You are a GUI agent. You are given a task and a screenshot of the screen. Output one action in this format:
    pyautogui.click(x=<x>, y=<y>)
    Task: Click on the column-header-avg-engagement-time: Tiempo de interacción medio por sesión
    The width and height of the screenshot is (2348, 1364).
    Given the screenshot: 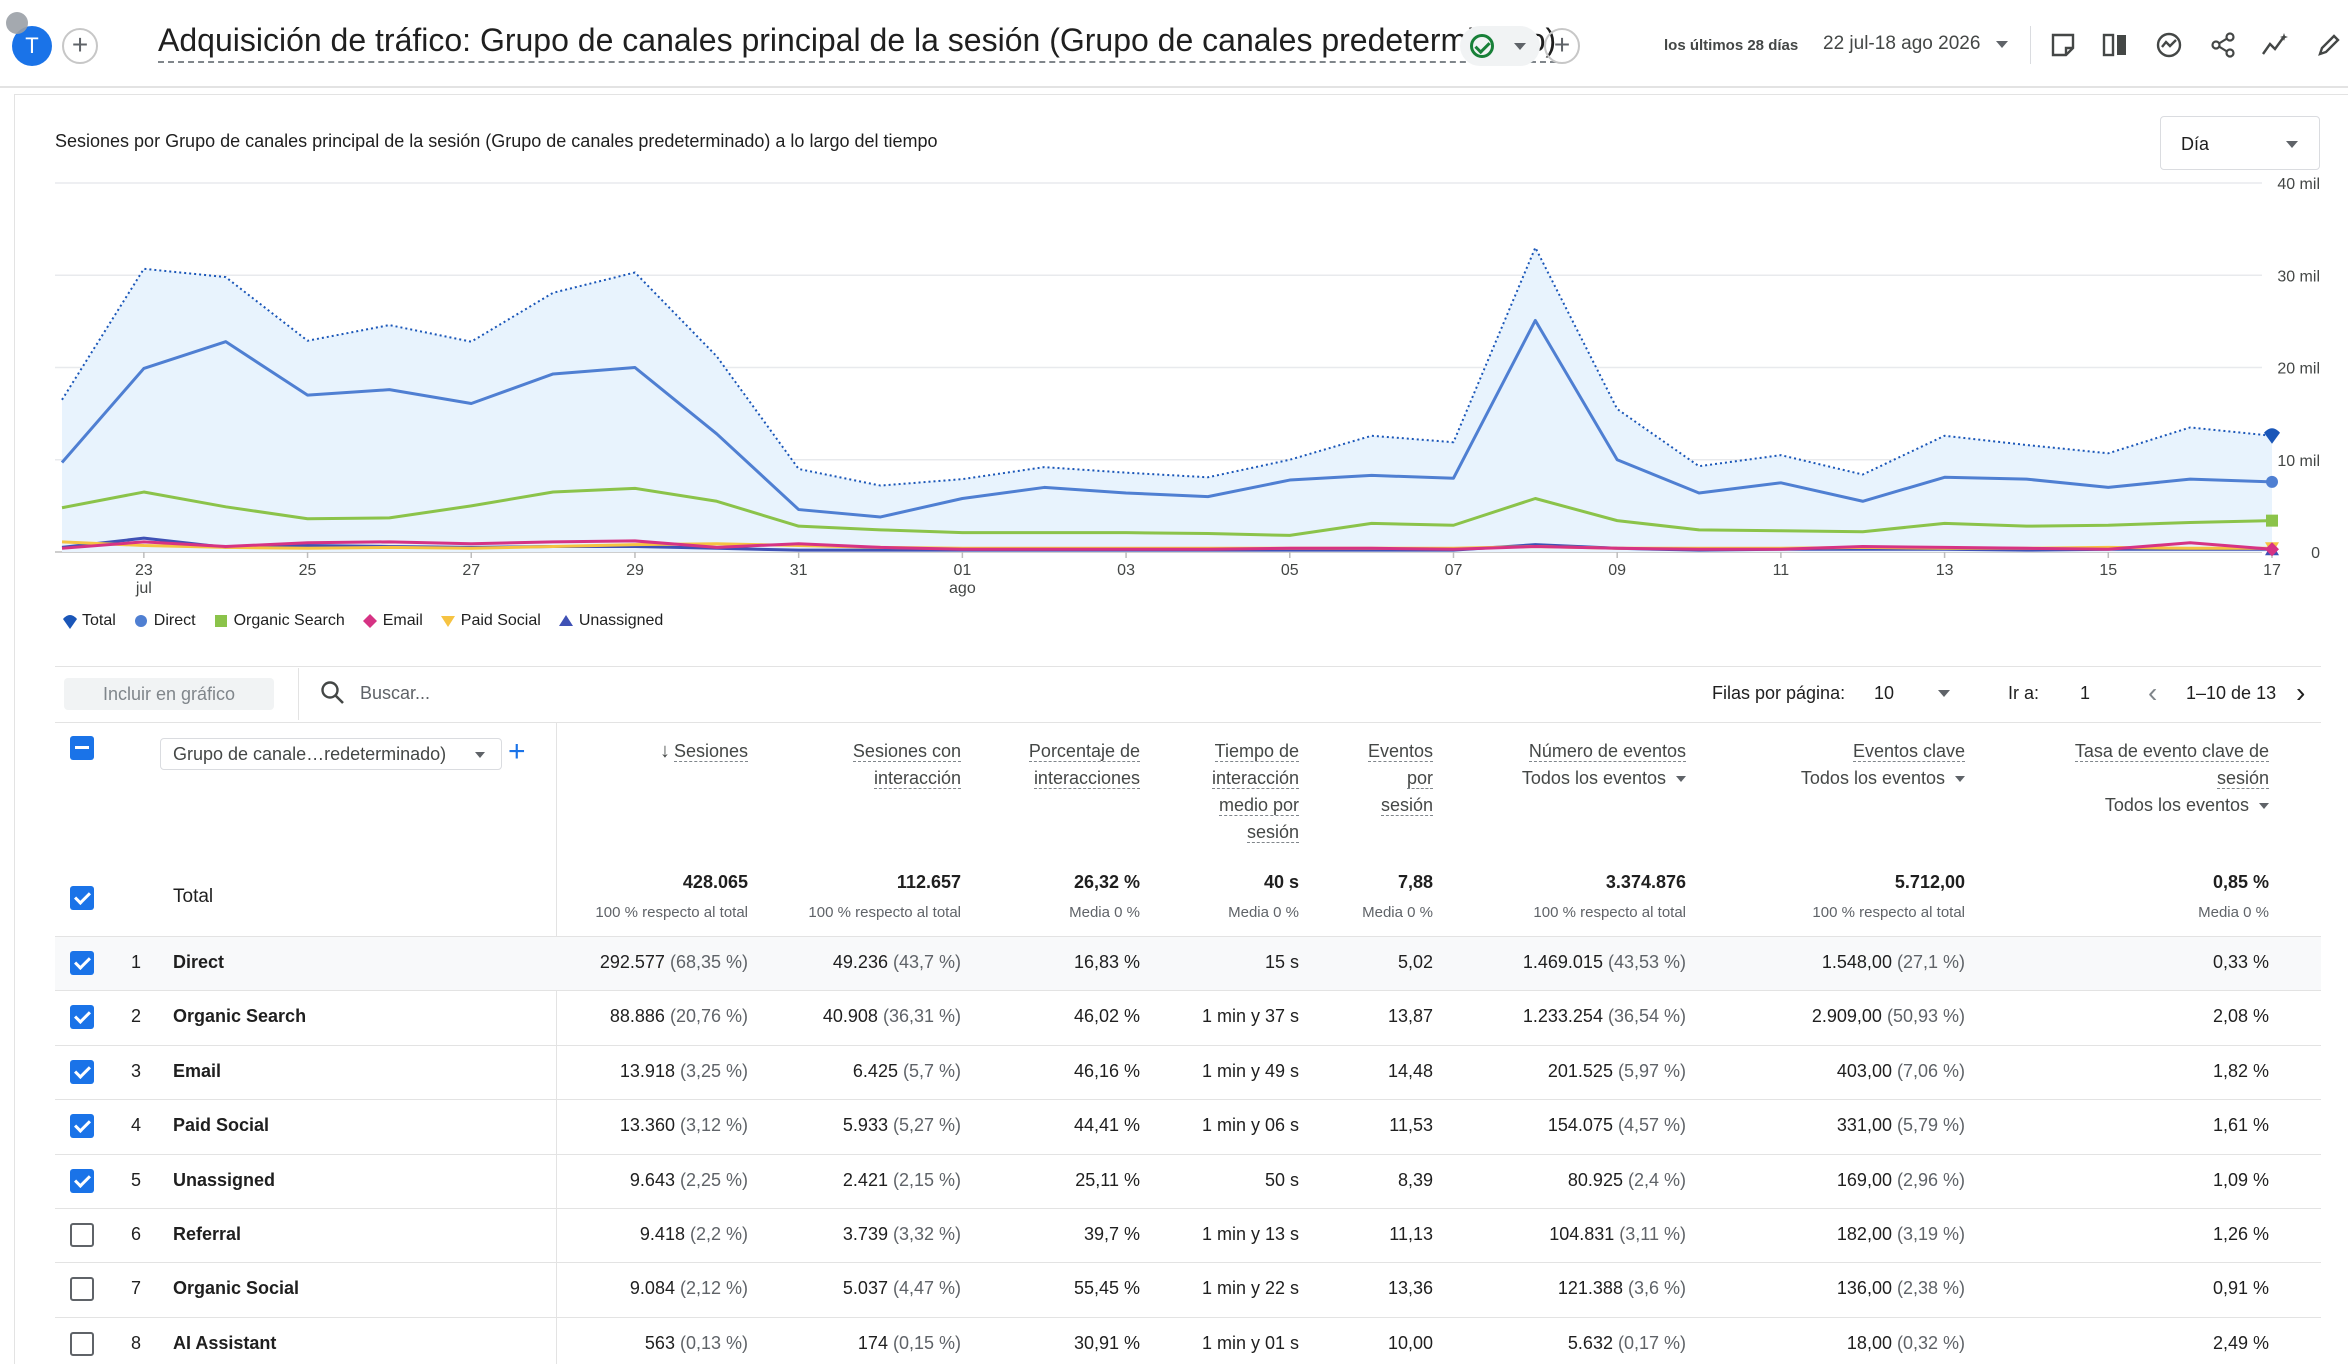 What is the action you would take?
    pyautogui.click(x=1255, y=792)
    